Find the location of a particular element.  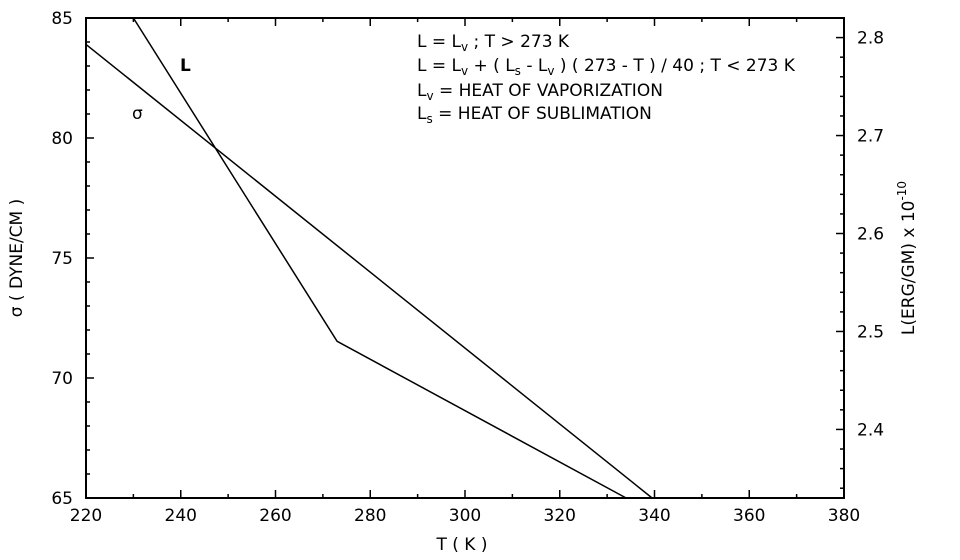

x-tick-label: 340 is located at coordinates (654, 516).